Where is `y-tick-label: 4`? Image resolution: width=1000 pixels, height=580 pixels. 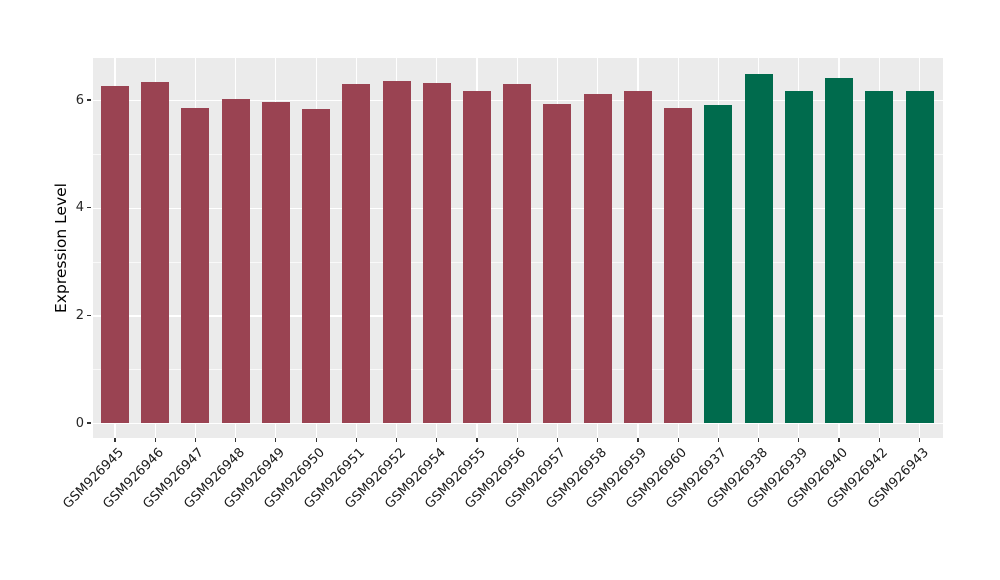
y-tick-label: 4 is located at coordinates (79, 208).